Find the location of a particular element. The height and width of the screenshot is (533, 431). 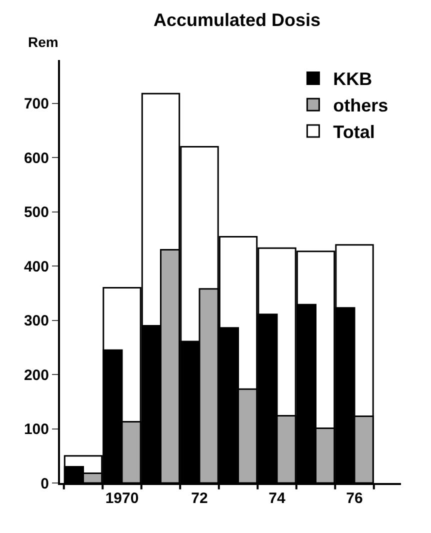

x-tick-label: 72 is located at coordinates (199, 498).